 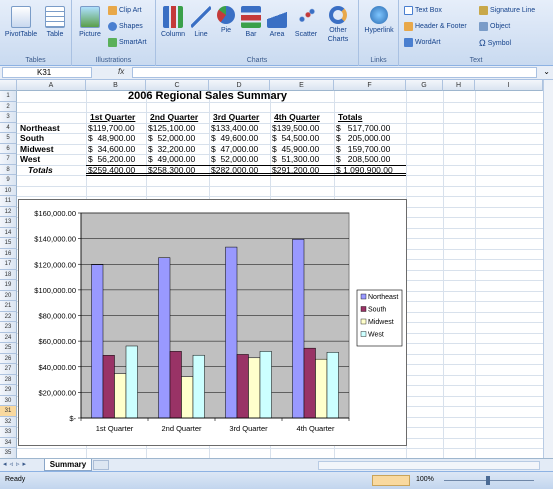 I want to click on row-header: 12, so click(x=8, y=211).